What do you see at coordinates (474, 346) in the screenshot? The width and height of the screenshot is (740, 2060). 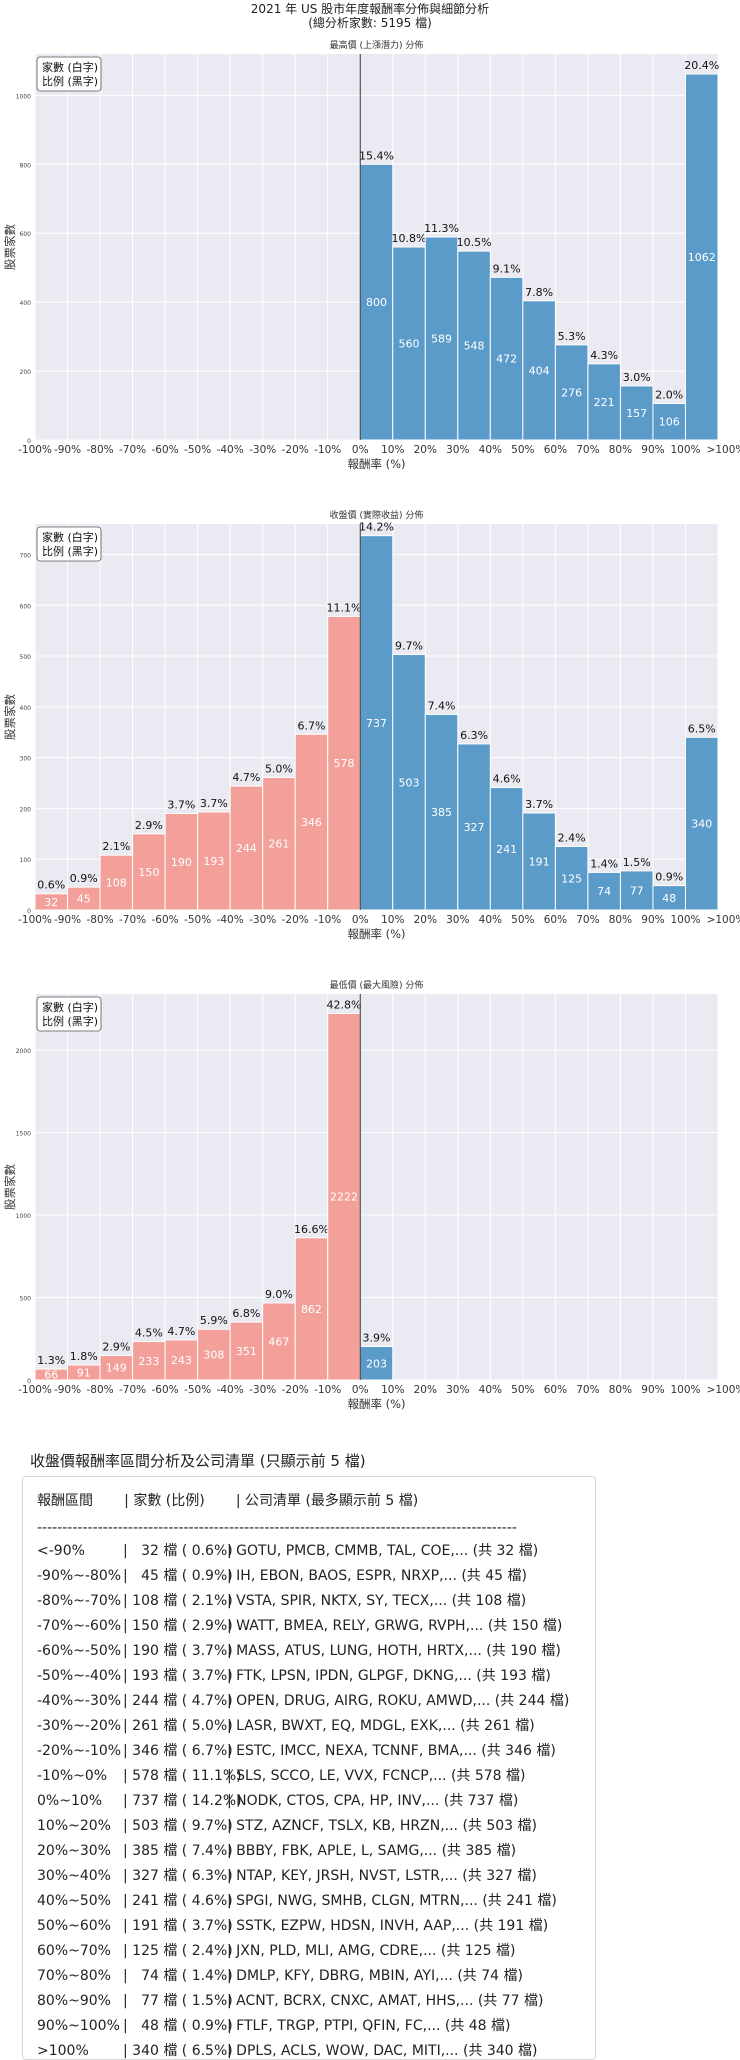 I see `bar-count-label: 548` at bounding box center [474, 346].